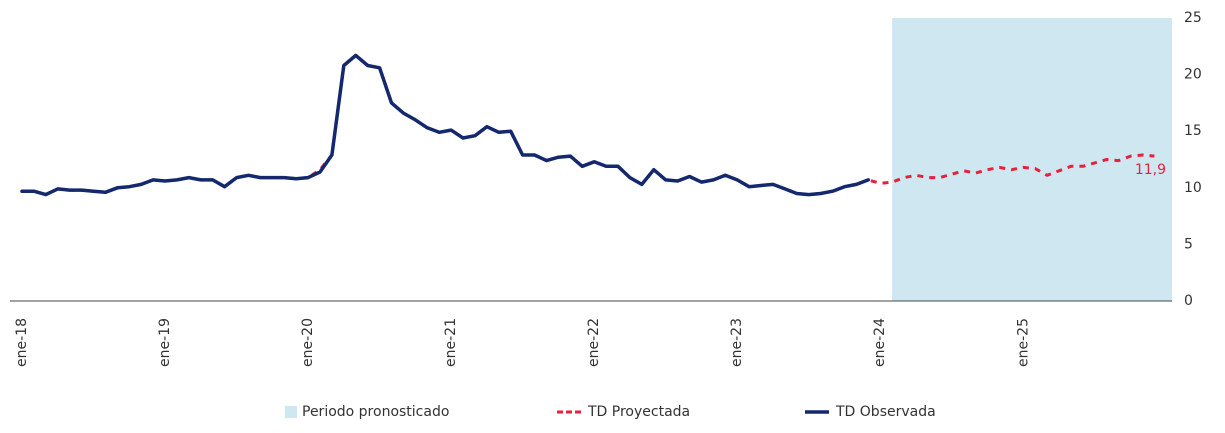 This screenshot has width=1225, height=433. I want to click on x-tick-label: ene-18, so click(22, 342).